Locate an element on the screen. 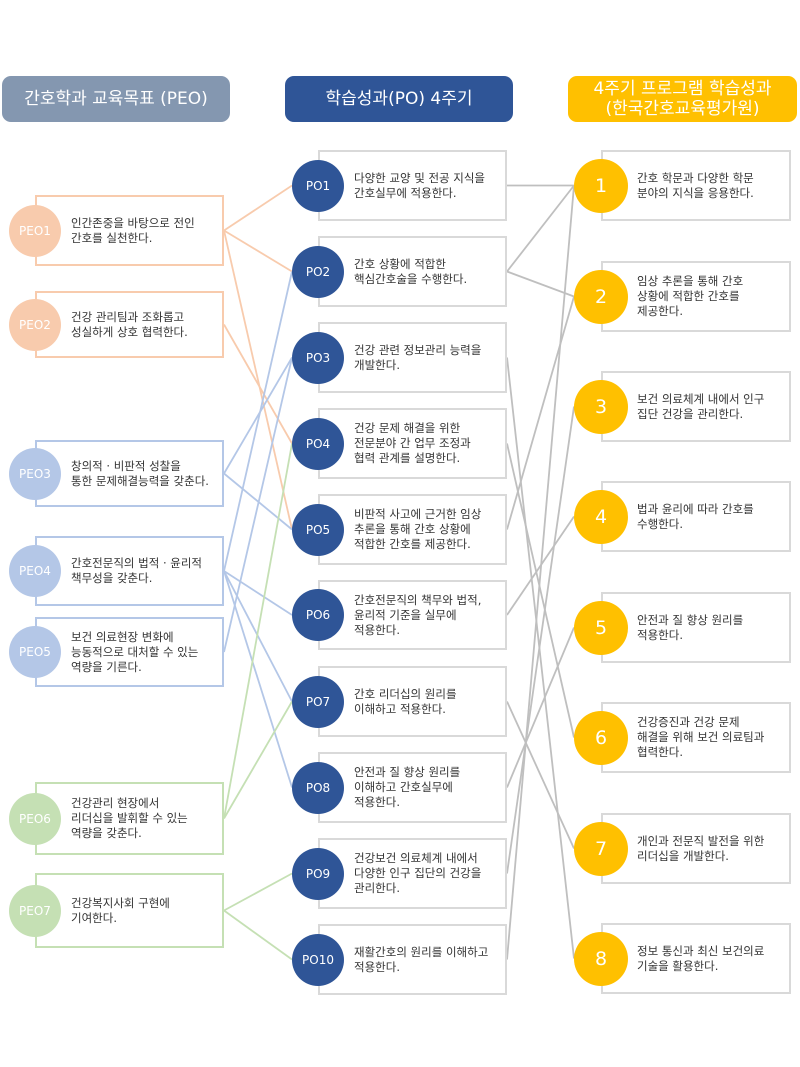 Image resolution: width=800 pixels, height=1067 pixels. peo-box-peo6: 건강관리 현장에서 리더십을 발휘할 수 있는 역량을 갖춘다. is located at coordinates (129, 818).